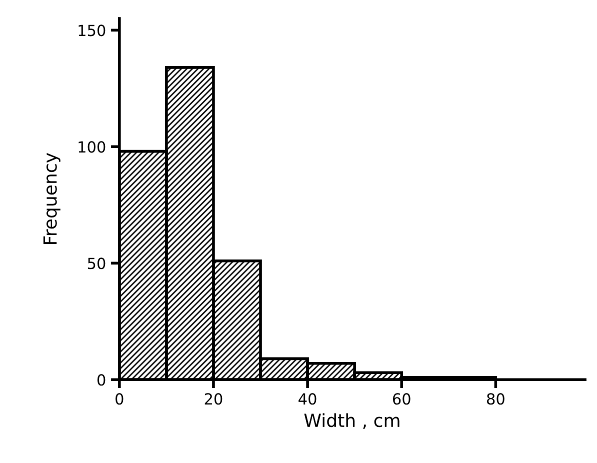  What do you see at coordinates (307, 399) in the screenshot?
I see `x-tick-label: 40` at bounding box center [307, 399].